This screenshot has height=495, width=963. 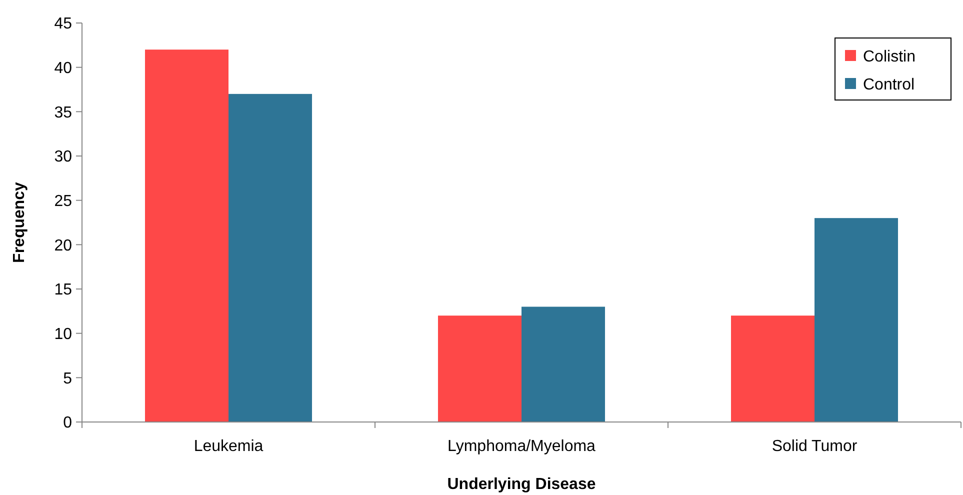 I want to click on y-tick-label: 40, so click(x=63, y=68).